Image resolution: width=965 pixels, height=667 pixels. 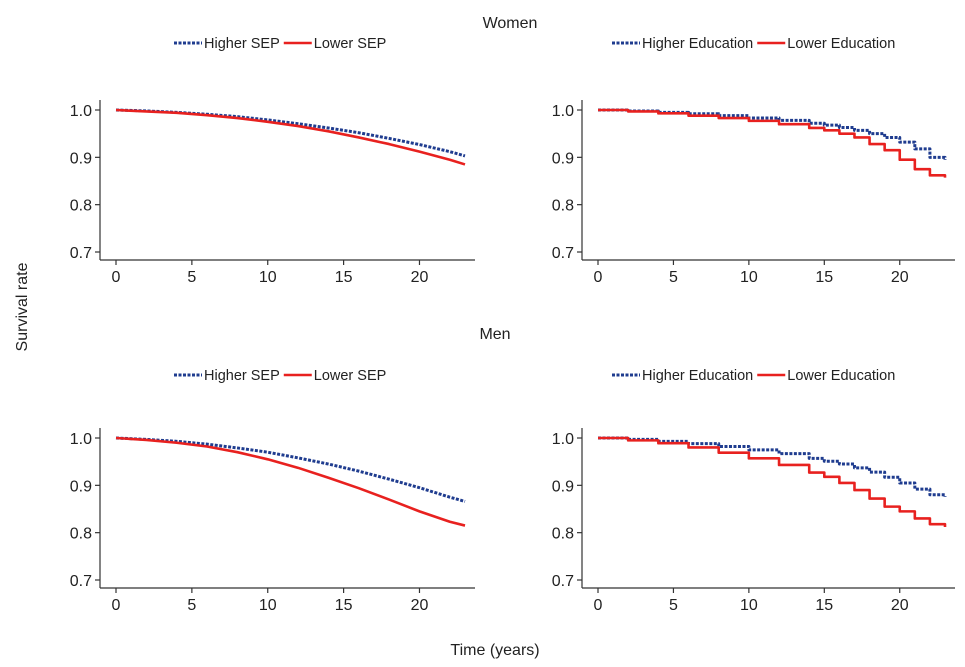 I want to click on y-axis-label: Survival rate, so click(x=22, y=306).